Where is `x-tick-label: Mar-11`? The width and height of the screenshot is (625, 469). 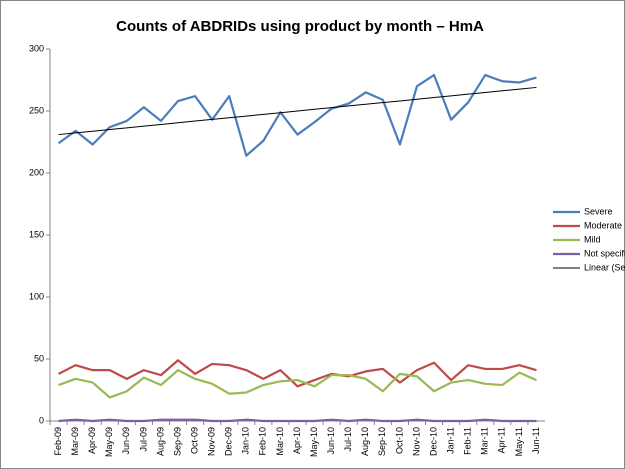
x-tick-label: Mar-11 is located at coordinates (485, 441).